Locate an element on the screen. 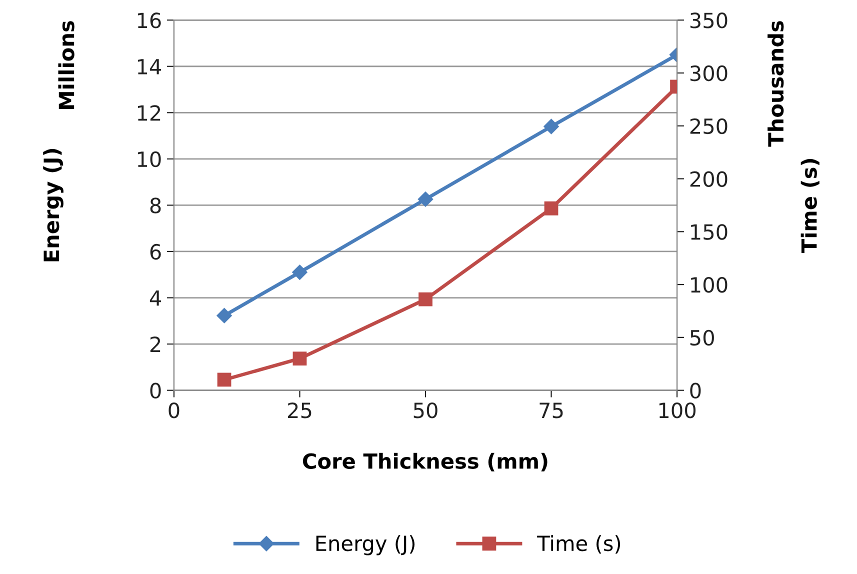 The height and width of the screenshot is (574, 857). y2-tick-label: 250 is located at coordinates (709, 126).